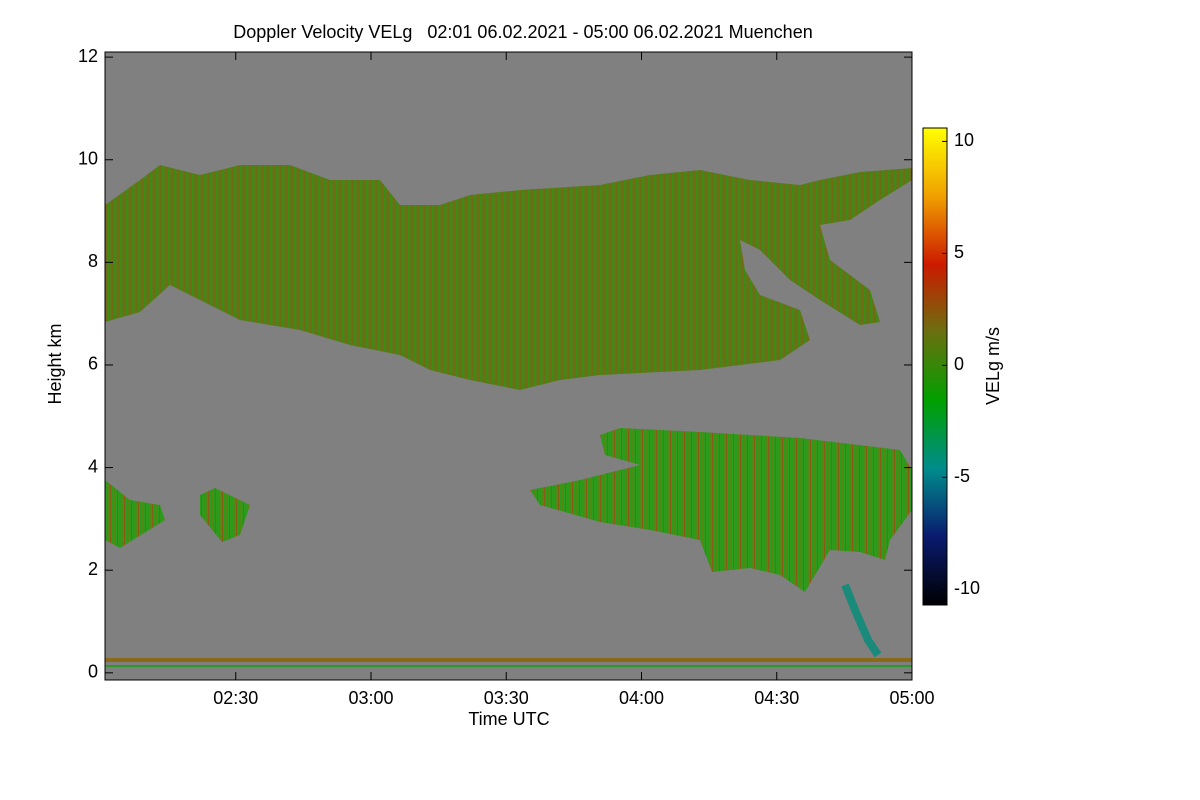 This screenshot has width=1200, height=800. What do you see at coordinates (967, 588) in the screenshot?
I see `colorbar-tick-label: -10` at bounding box center [967, 588].